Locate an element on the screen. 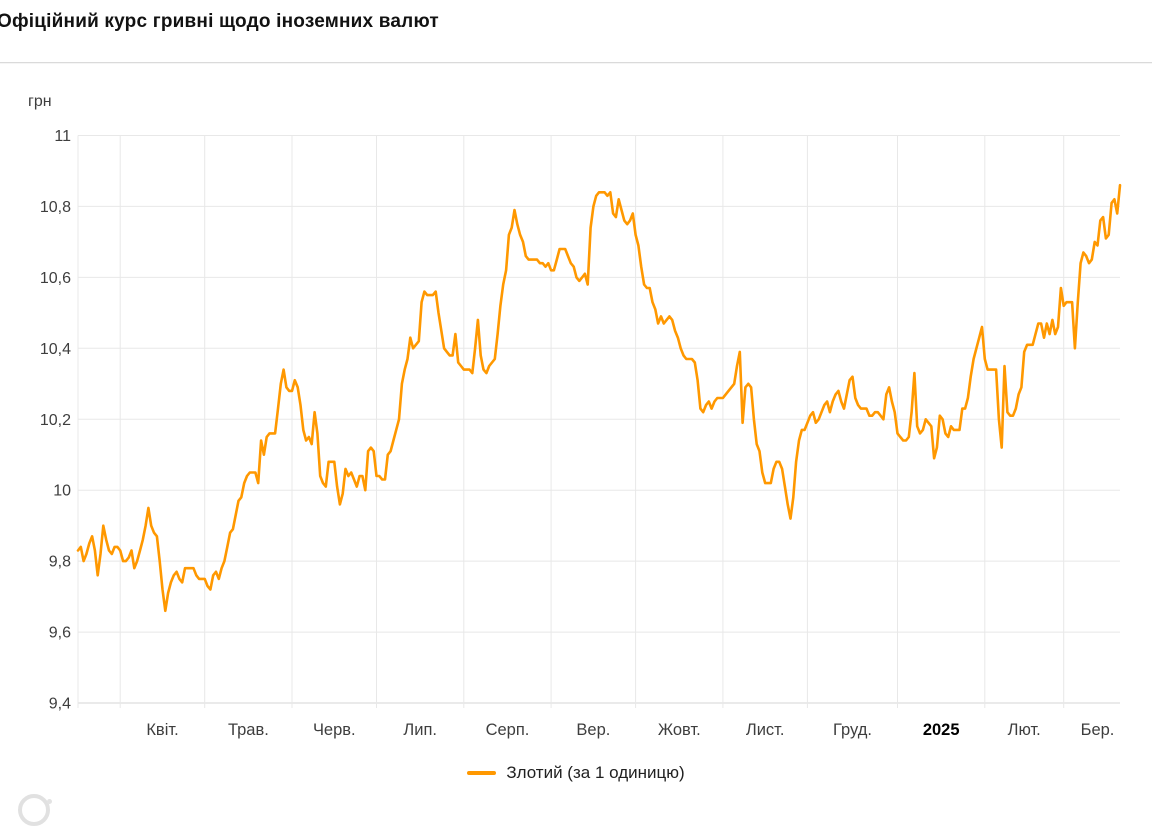 This screenshot has width=1152, height=826. legend-item-zloty: Злотий (за 1 одиницю) is located at coordinates (576, 773).